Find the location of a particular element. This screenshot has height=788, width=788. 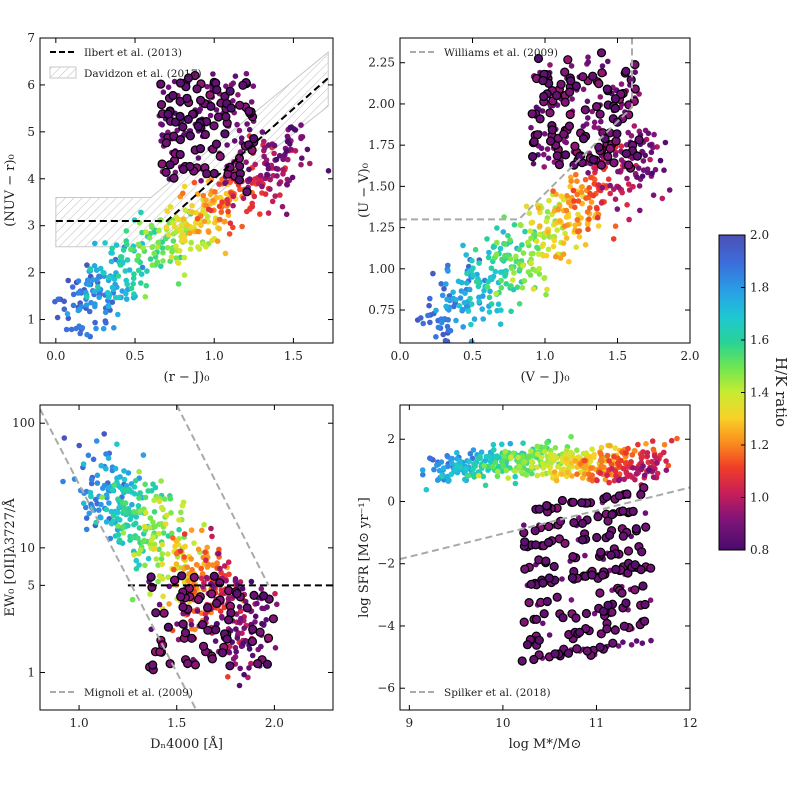

y-tick-label: −2 is located at coordinates (386, 564).